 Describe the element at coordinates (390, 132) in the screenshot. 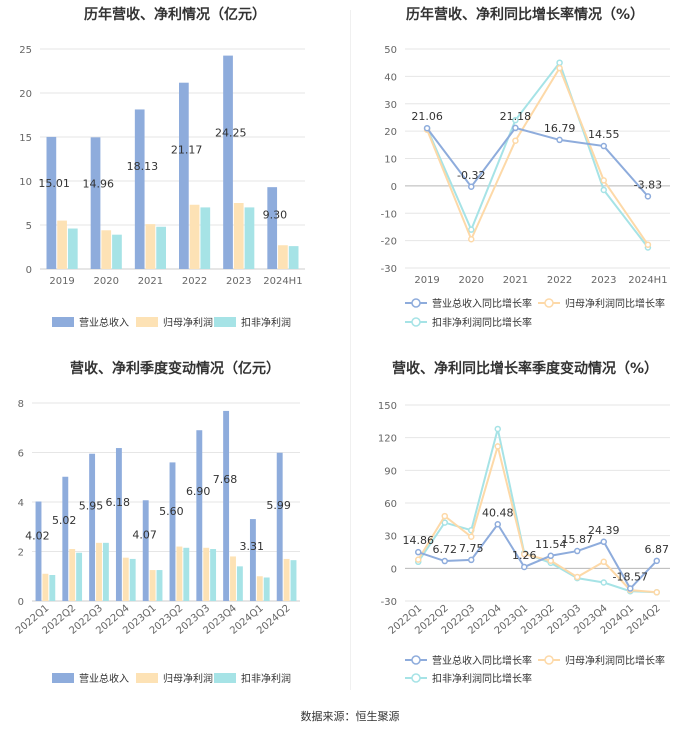

I see `annual-line-ytick: 20` at that location.